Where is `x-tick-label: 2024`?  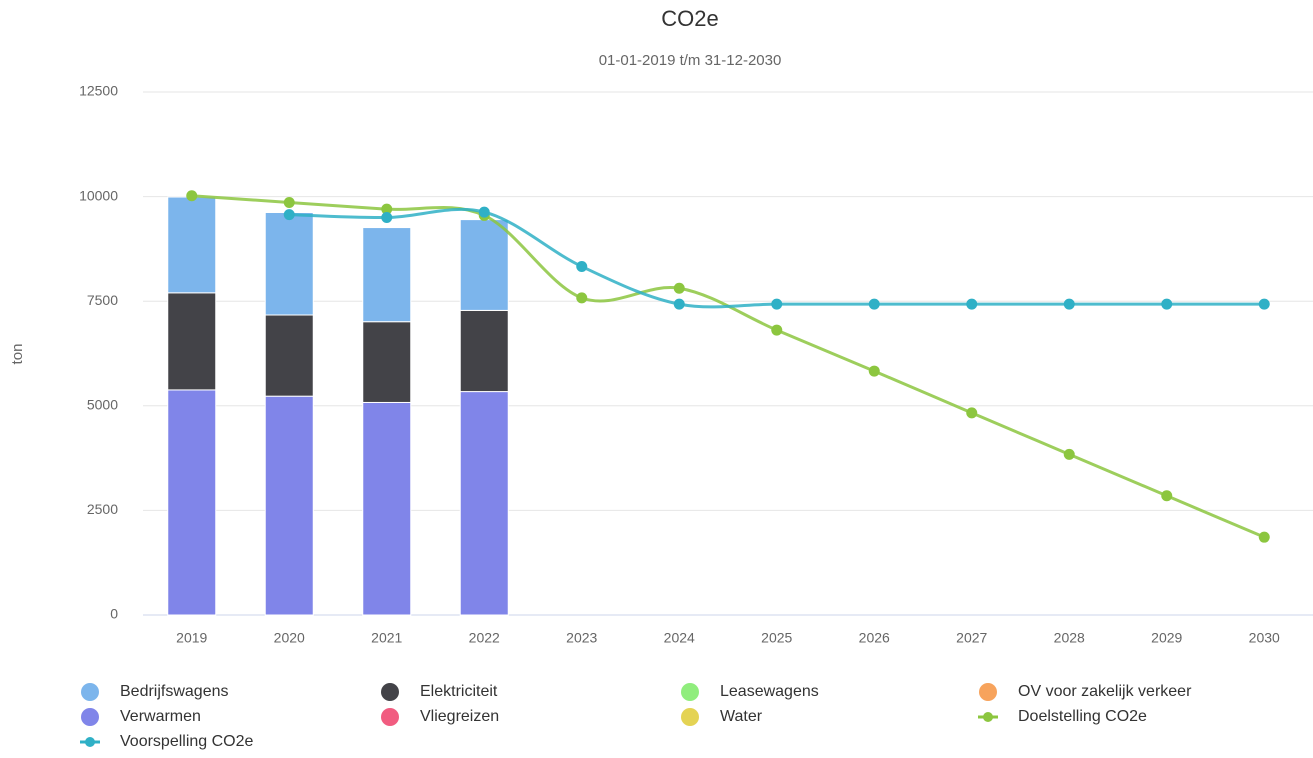 x-tick-label: 2024 is located at coordinates (679, 638).